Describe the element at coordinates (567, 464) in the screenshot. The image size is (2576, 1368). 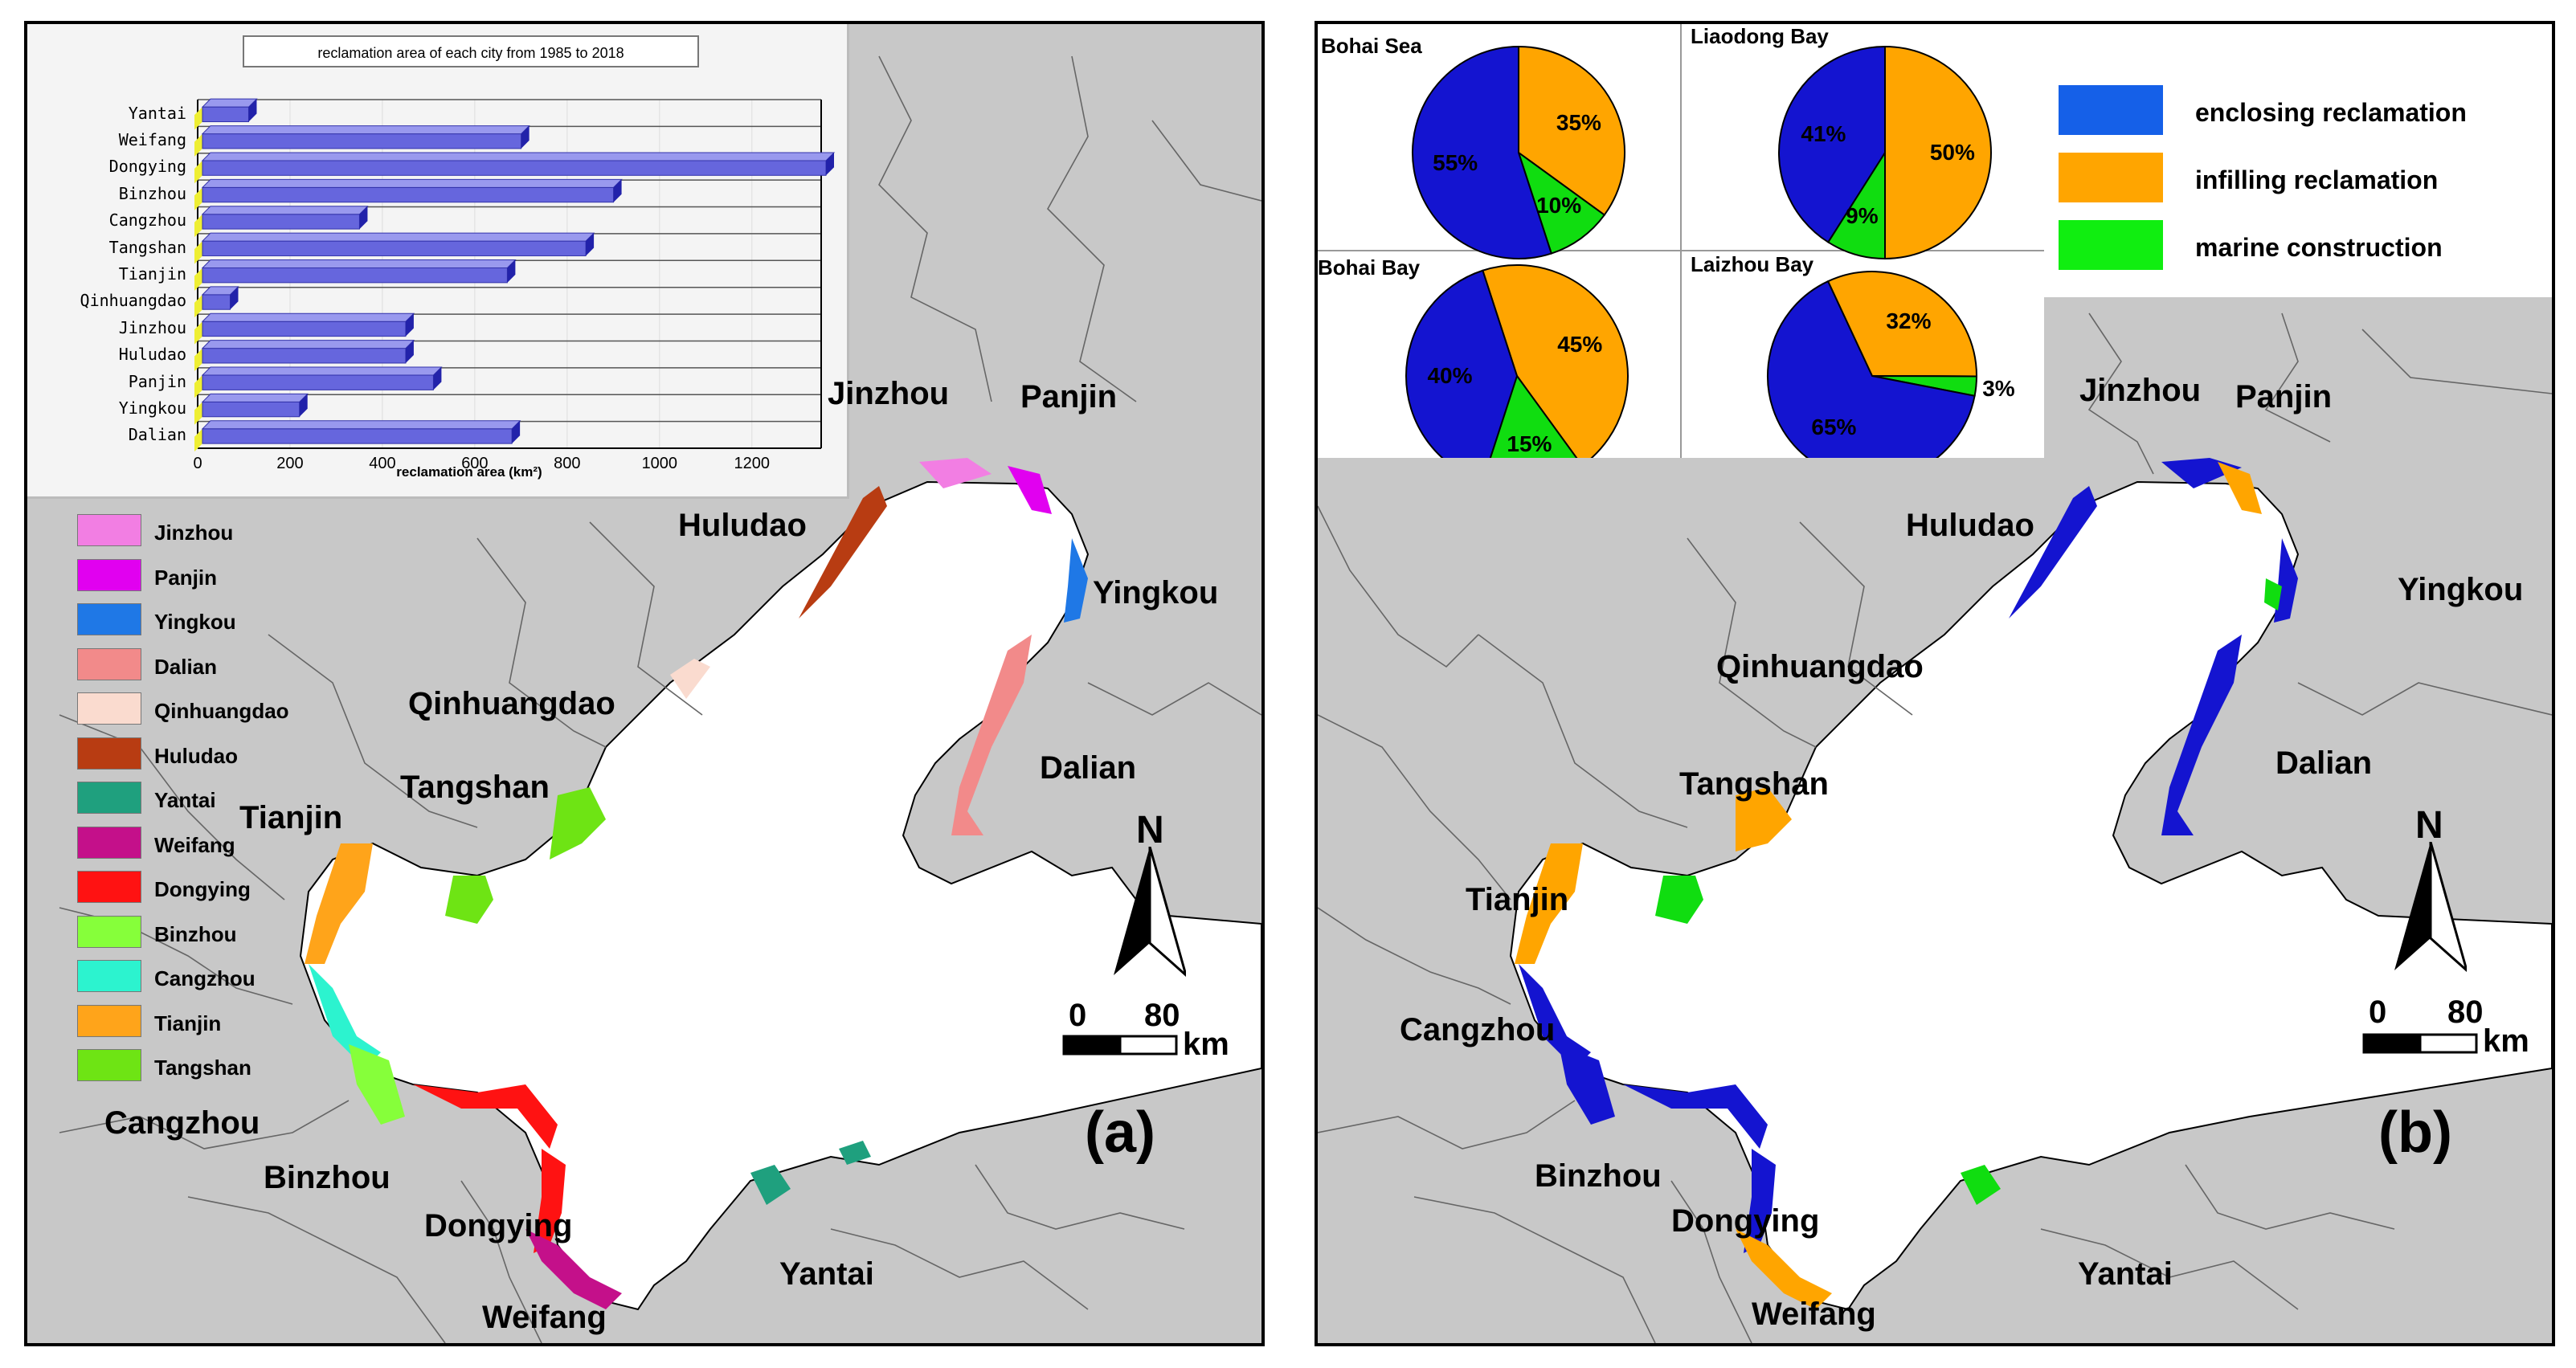
I see `bar-x-tick-label: 800` at that location.